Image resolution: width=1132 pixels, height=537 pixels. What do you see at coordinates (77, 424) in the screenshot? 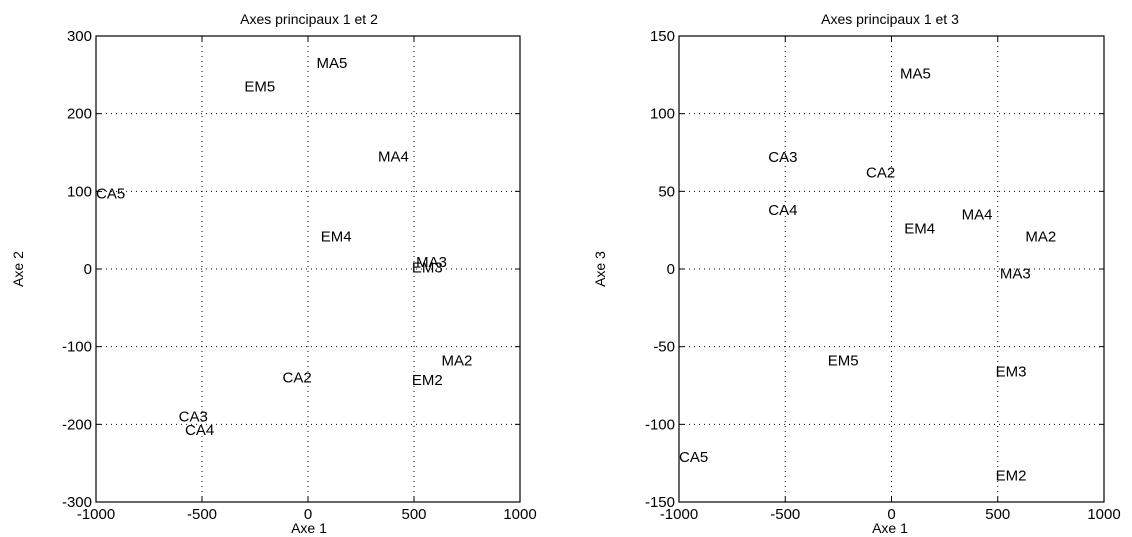
I see `y-tick-label: -200` at bounding box center [77, 424].